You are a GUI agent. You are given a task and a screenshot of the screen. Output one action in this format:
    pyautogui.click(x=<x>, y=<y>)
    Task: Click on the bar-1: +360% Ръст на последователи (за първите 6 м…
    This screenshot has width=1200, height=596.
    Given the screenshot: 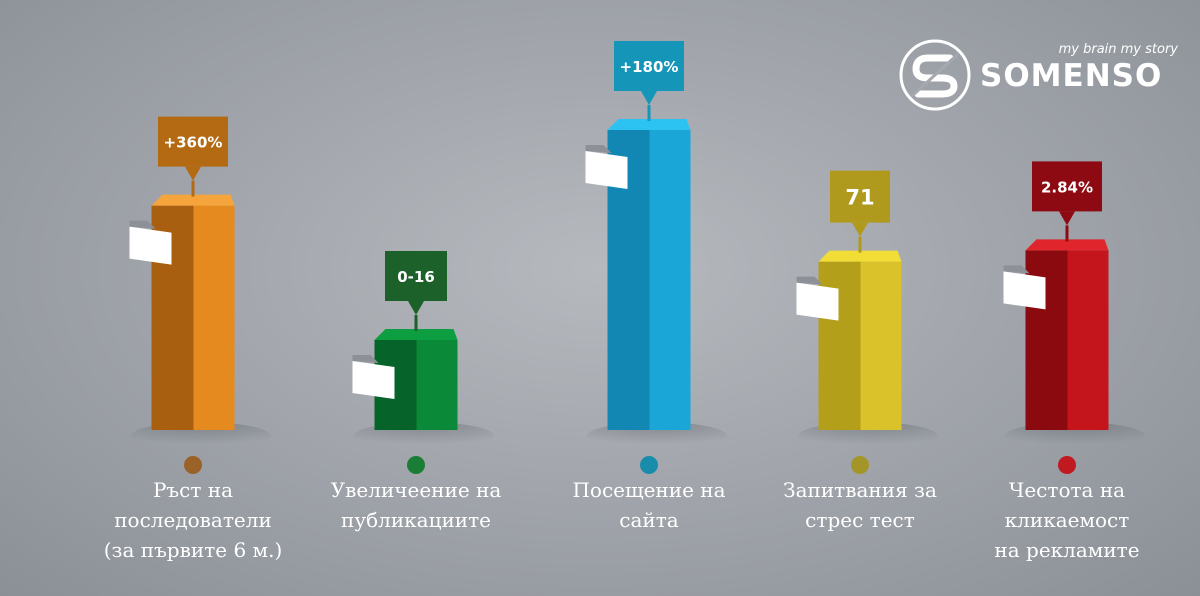 What is the action you would take?
    pyautogui.click(x=193, y=339)
    